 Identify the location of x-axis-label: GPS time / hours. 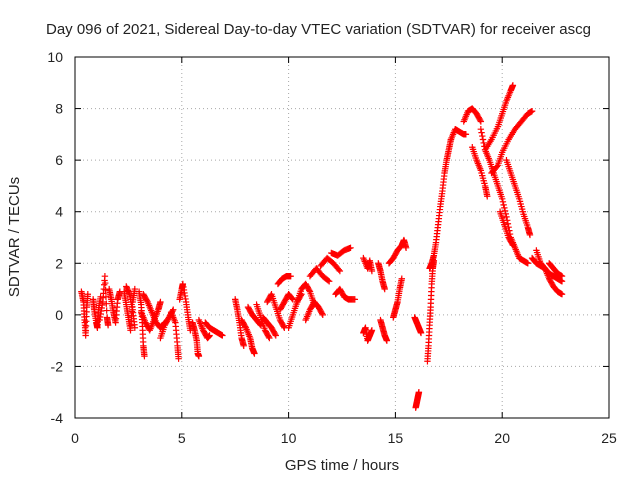
(342, 465).